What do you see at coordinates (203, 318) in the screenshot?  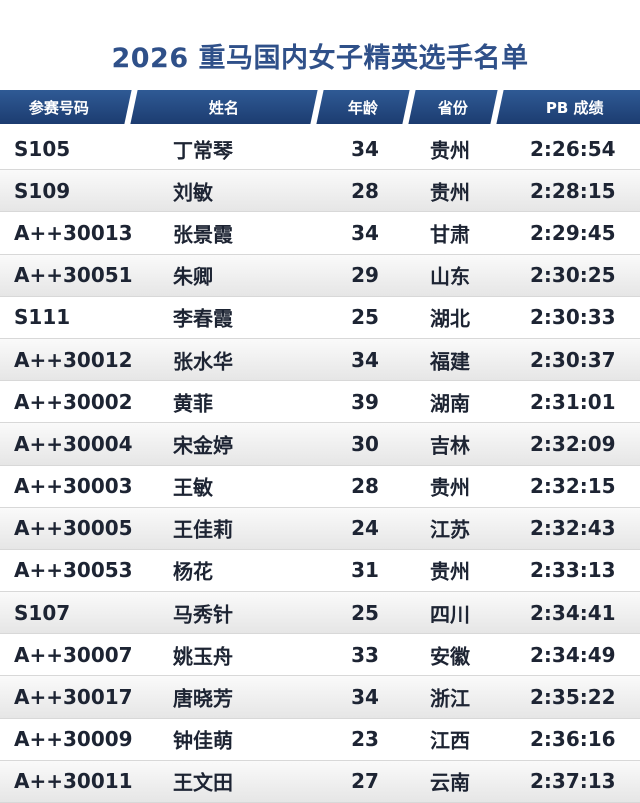 I see `name-cell: 李春霞` at bounding box center [203, 318].